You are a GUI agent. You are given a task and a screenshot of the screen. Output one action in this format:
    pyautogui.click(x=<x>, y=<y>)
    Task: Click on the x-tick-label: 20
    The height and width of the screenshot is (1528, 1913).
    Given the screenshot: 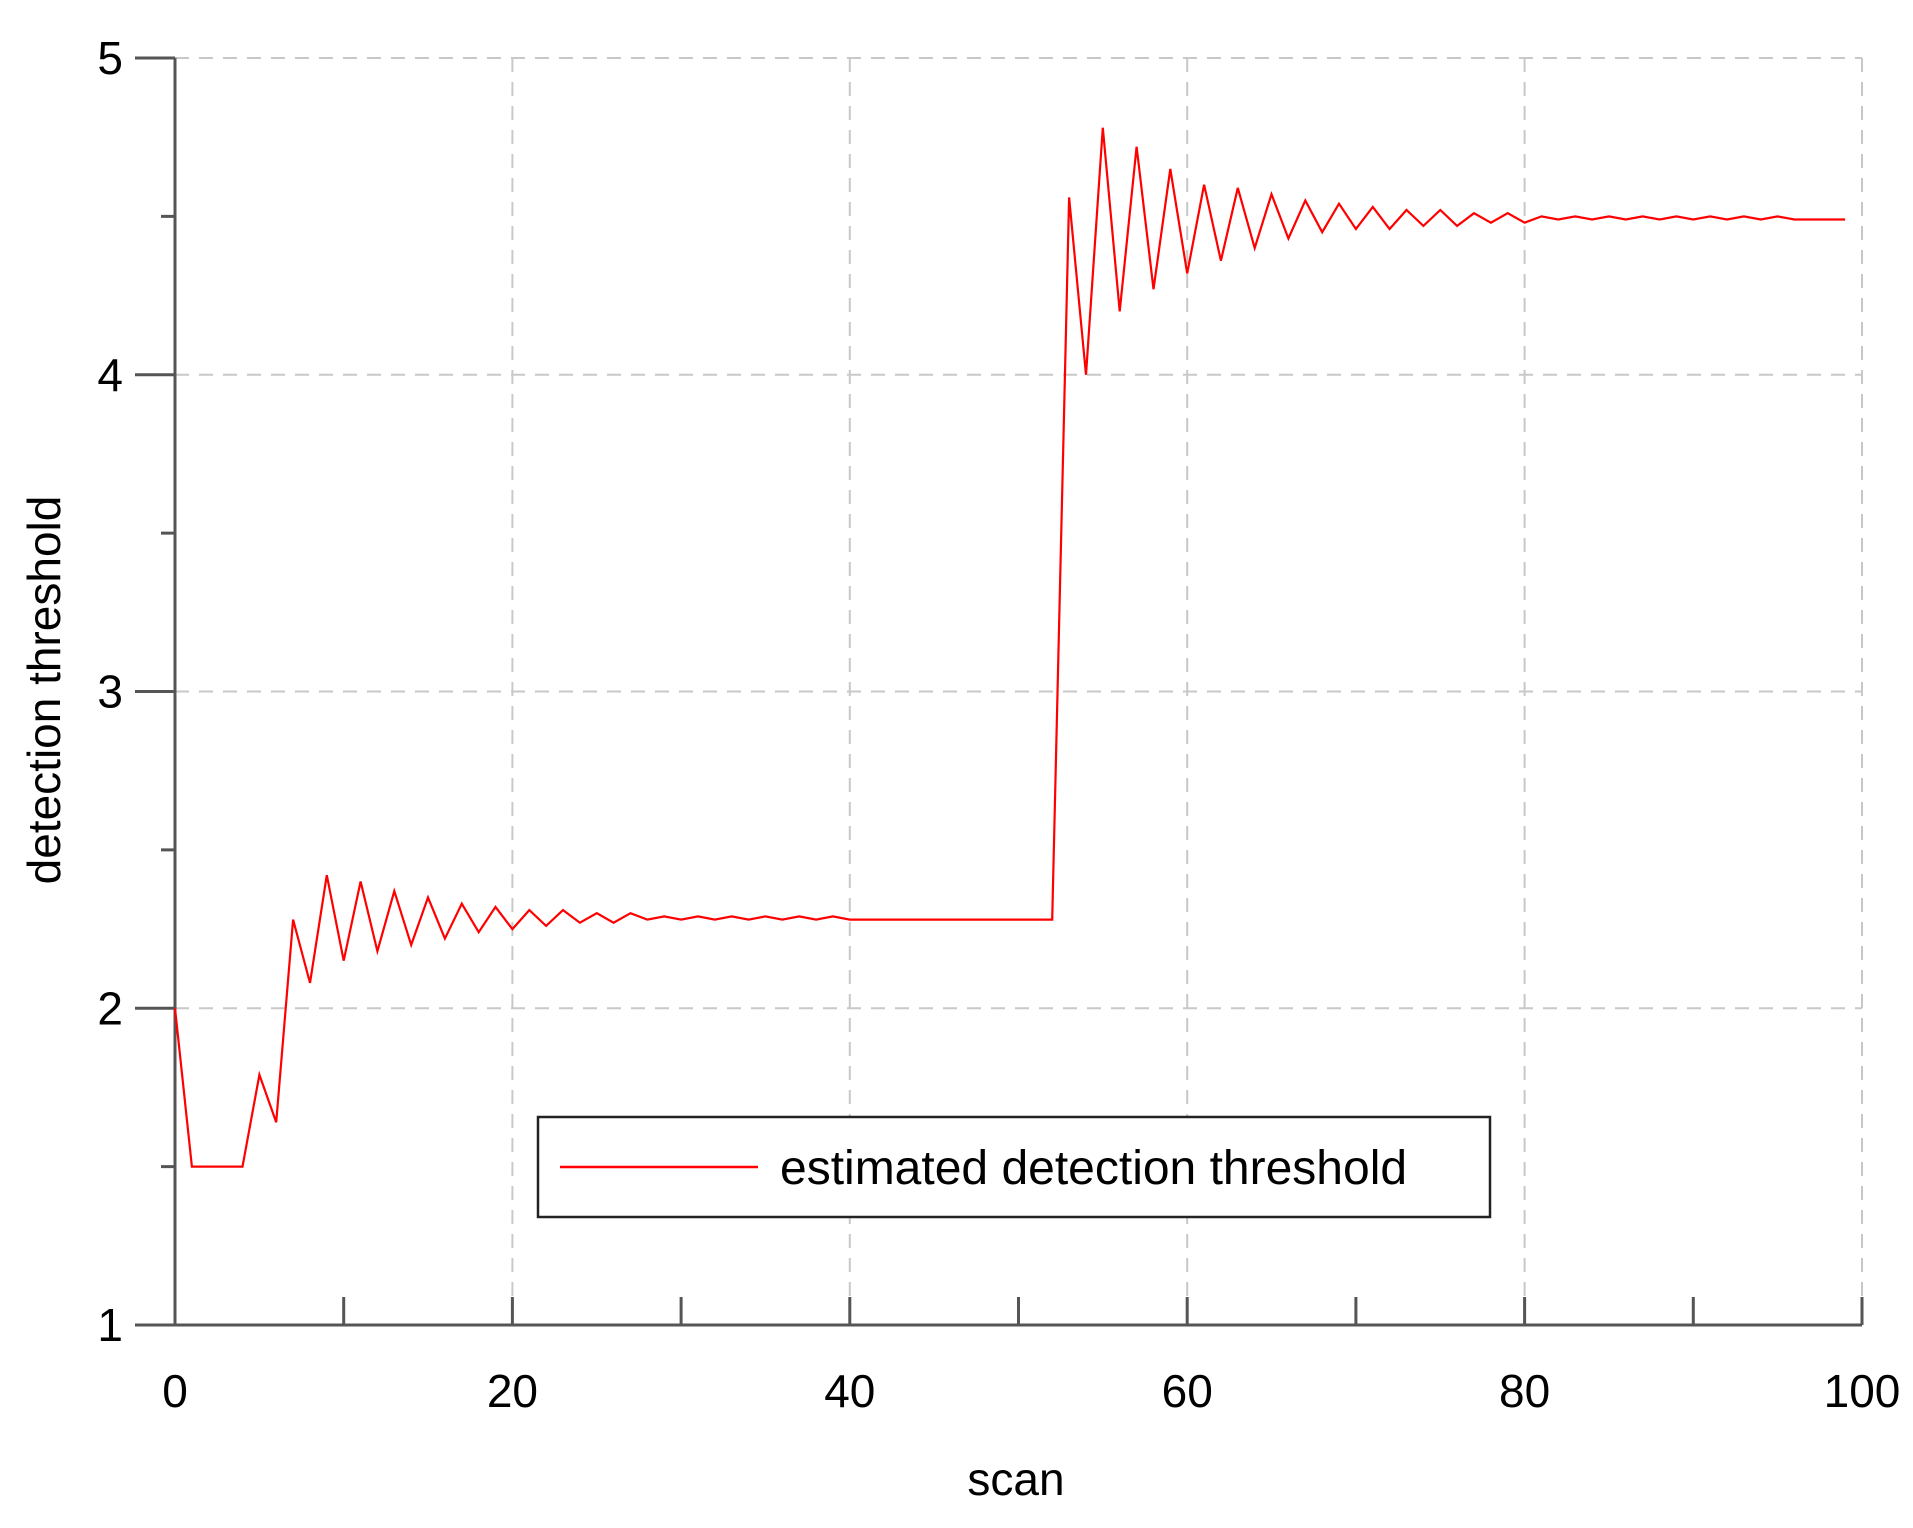 What is the action you would take?
    pyautogui.click(x=512, y=1391)
    